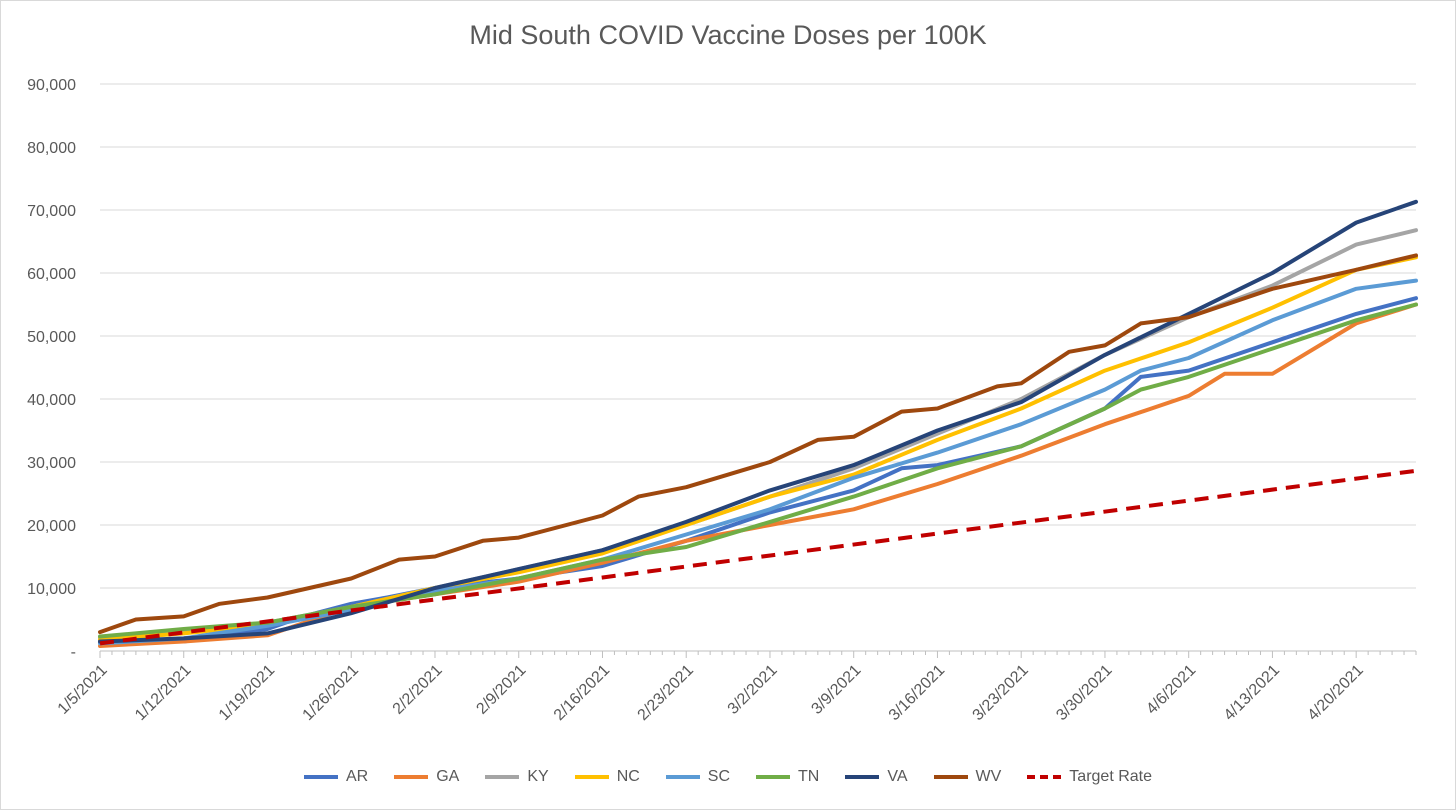  What do you see at coordinates (163, 693) in the screenshot?
I see `x-tick-label: 1/12/2021` at bounding box center [163, 693].